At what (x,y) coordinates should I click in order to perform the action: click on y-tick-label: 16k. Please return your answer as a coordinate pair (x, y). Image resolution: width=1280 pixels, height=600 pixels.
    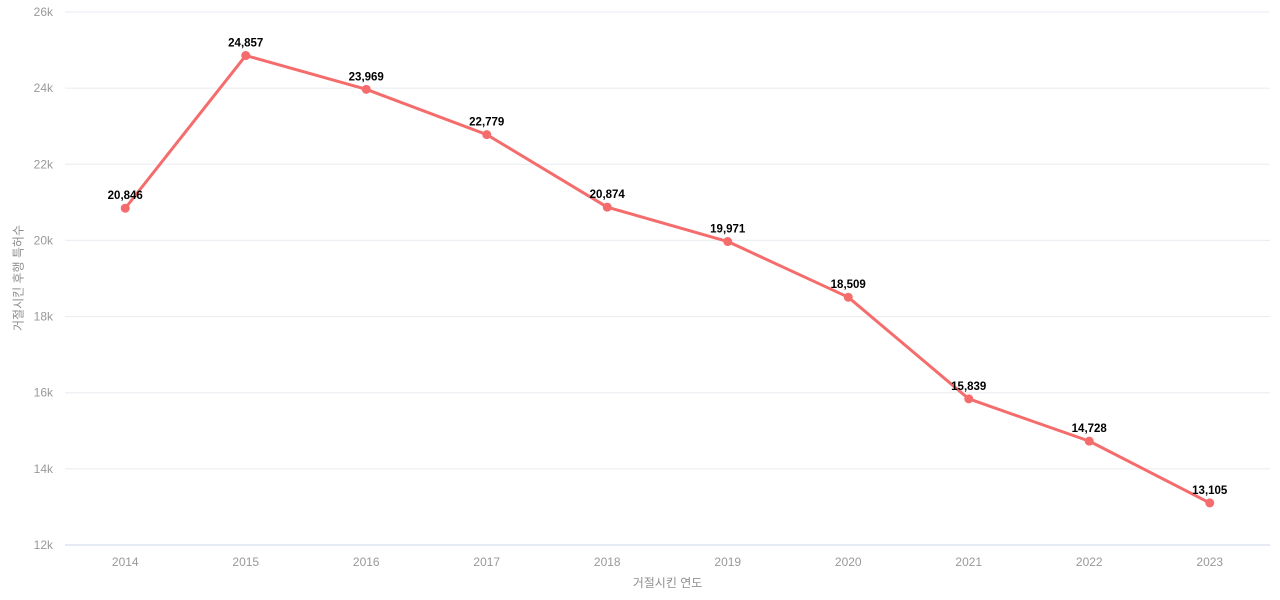
    Looking at the image, I should click on (44, 393).